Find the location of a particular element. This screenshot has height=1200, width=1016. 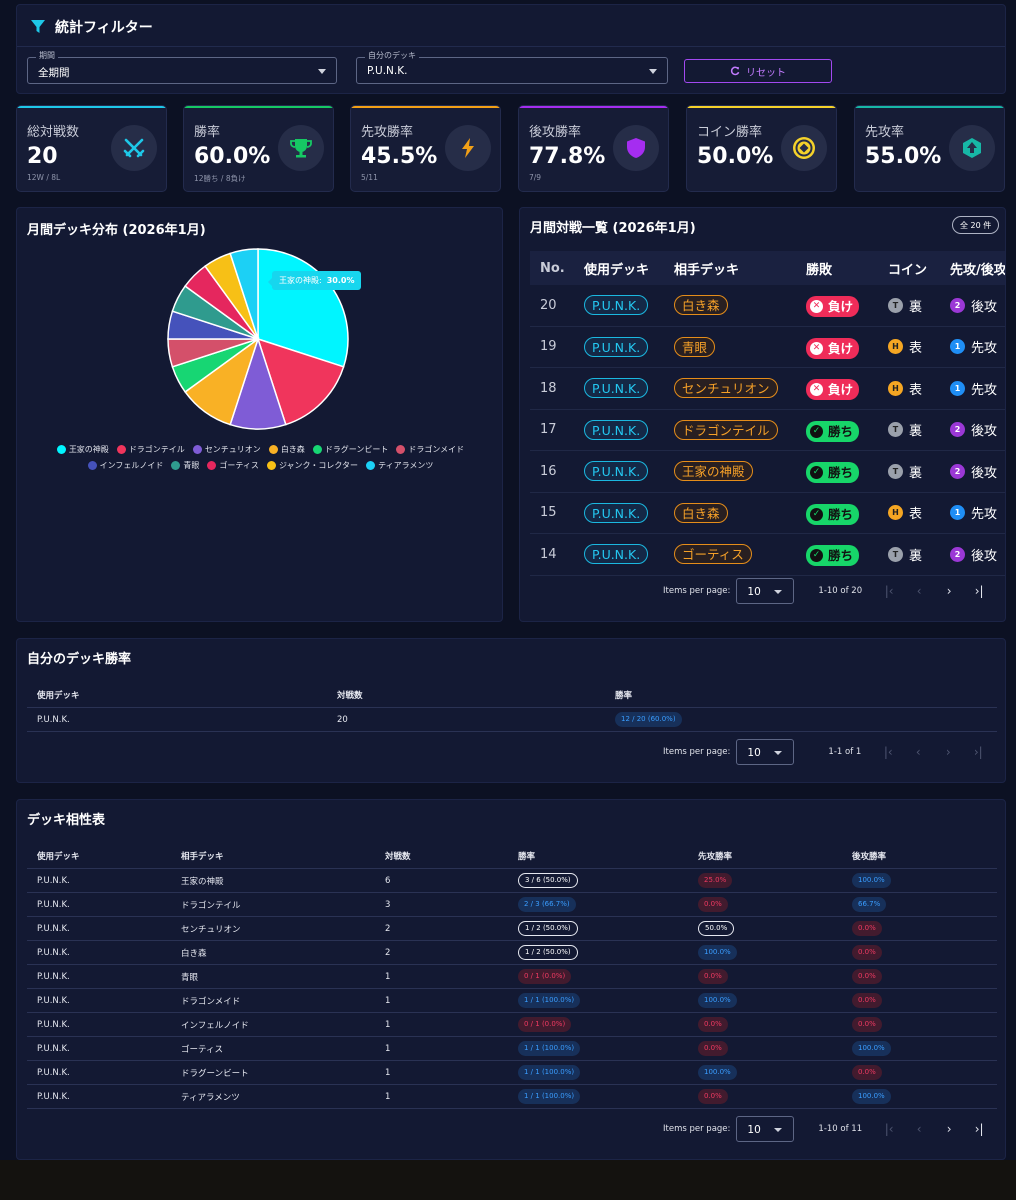

legend-item: ドラグーンビート is located at coordinates (350, 449).